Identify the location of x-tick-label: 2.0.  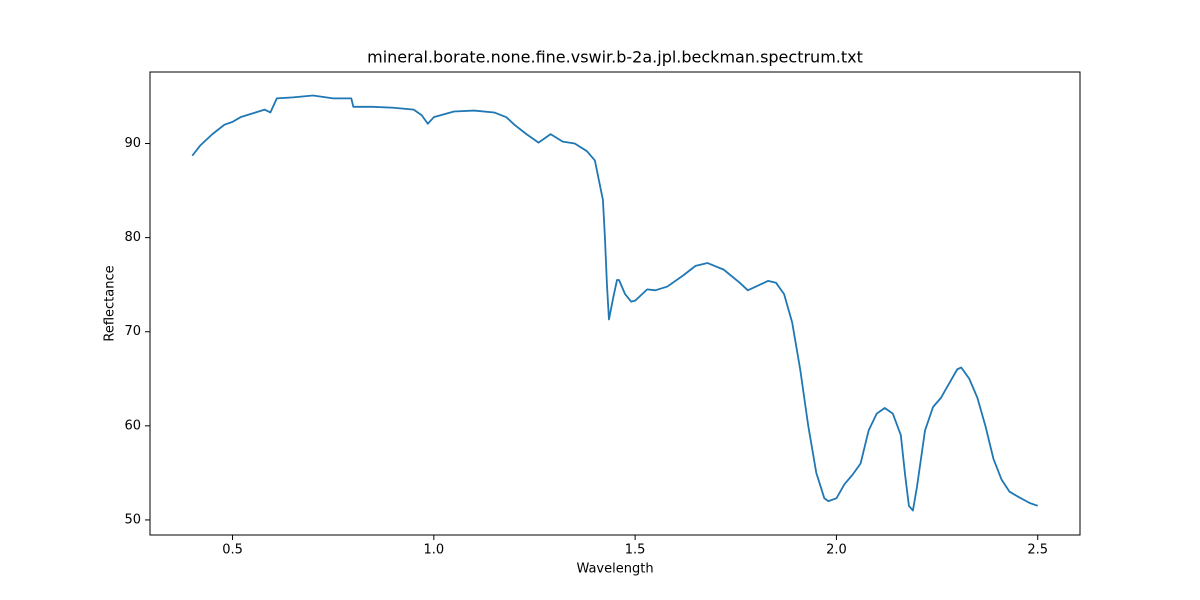
(836, 550).